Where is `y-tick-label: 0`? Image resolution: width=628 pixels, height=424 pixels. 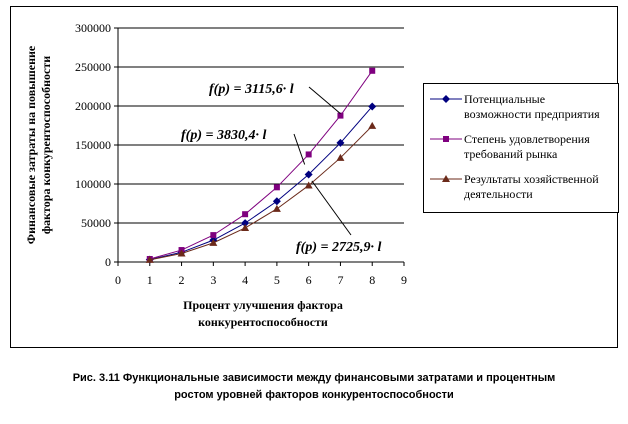
y-tick-label: 0 is located at coordinates (108, 262).